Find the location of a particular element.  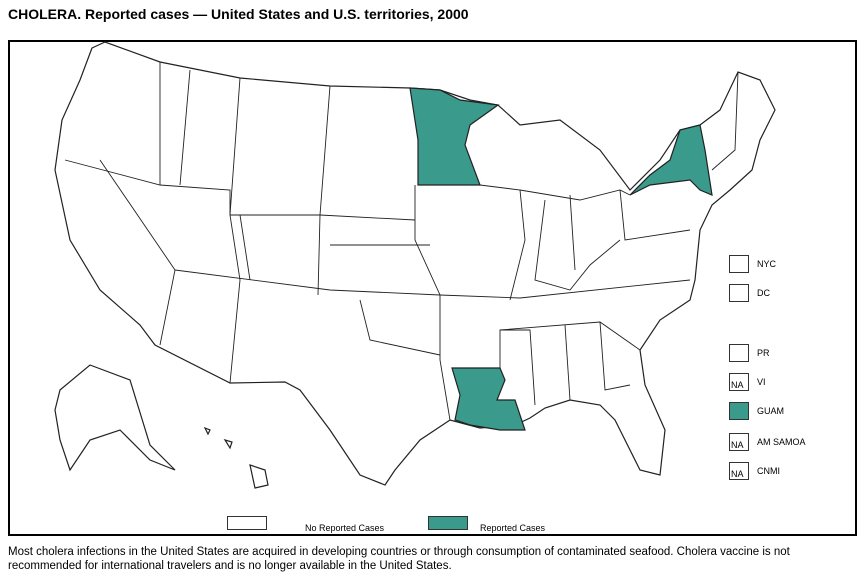

territory-vi: NA VI is located at coordinates (747, 382).